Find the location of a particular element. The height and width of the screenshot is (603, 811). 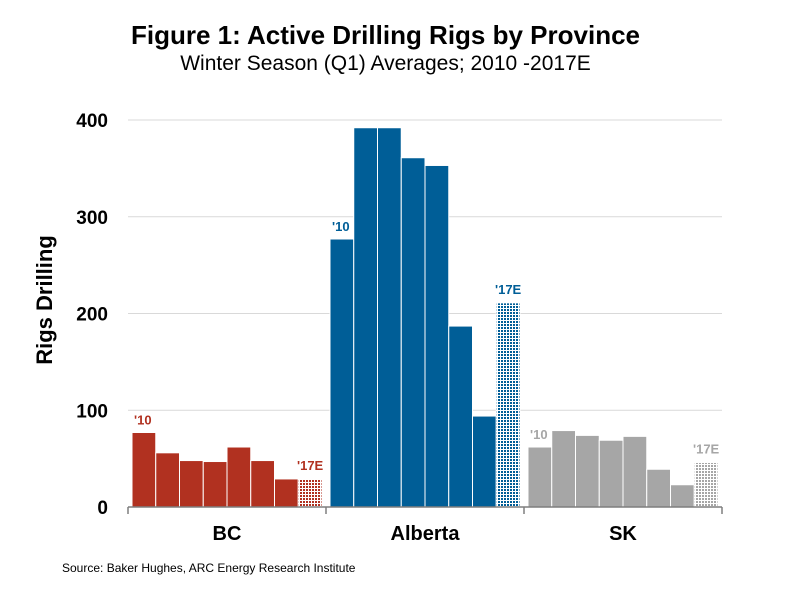

x-category-label: Alberta is located at coordinates (426, 534).